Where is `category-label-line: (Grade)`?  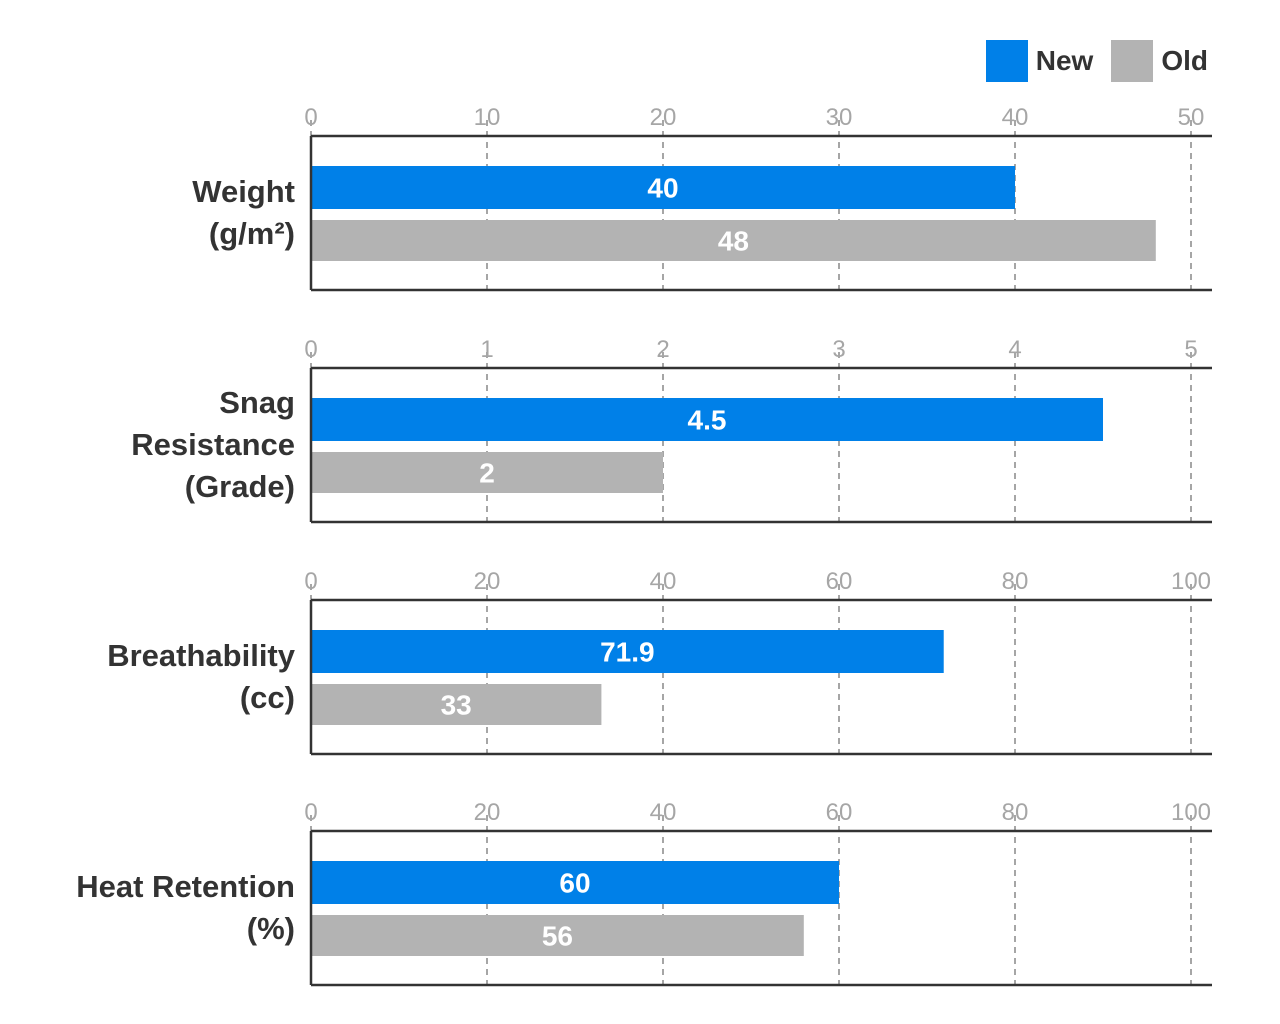 category-label-line: (Grade) is located at coordinates (239, 486).